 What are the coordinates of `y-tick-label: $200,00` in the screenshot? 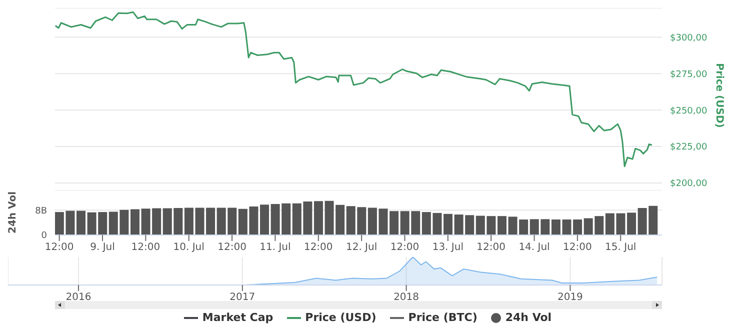 It's located at (689, 184).